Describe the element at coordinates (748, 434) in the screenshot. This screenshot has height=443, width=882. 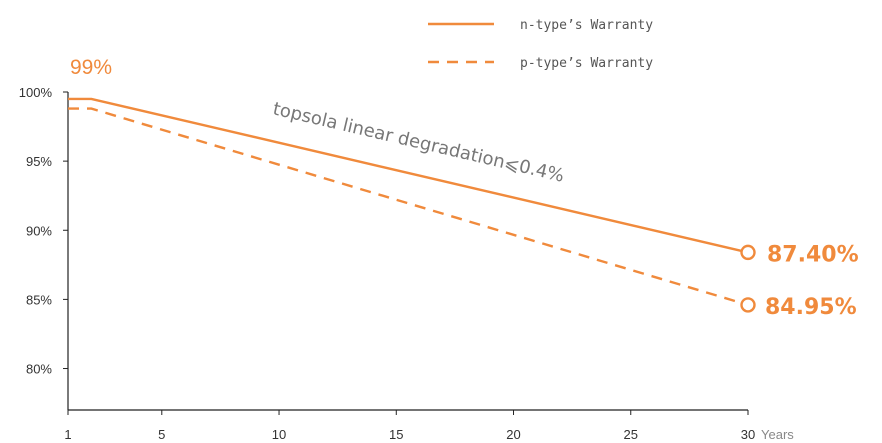
I see `x-tick-label: 30` at that location.